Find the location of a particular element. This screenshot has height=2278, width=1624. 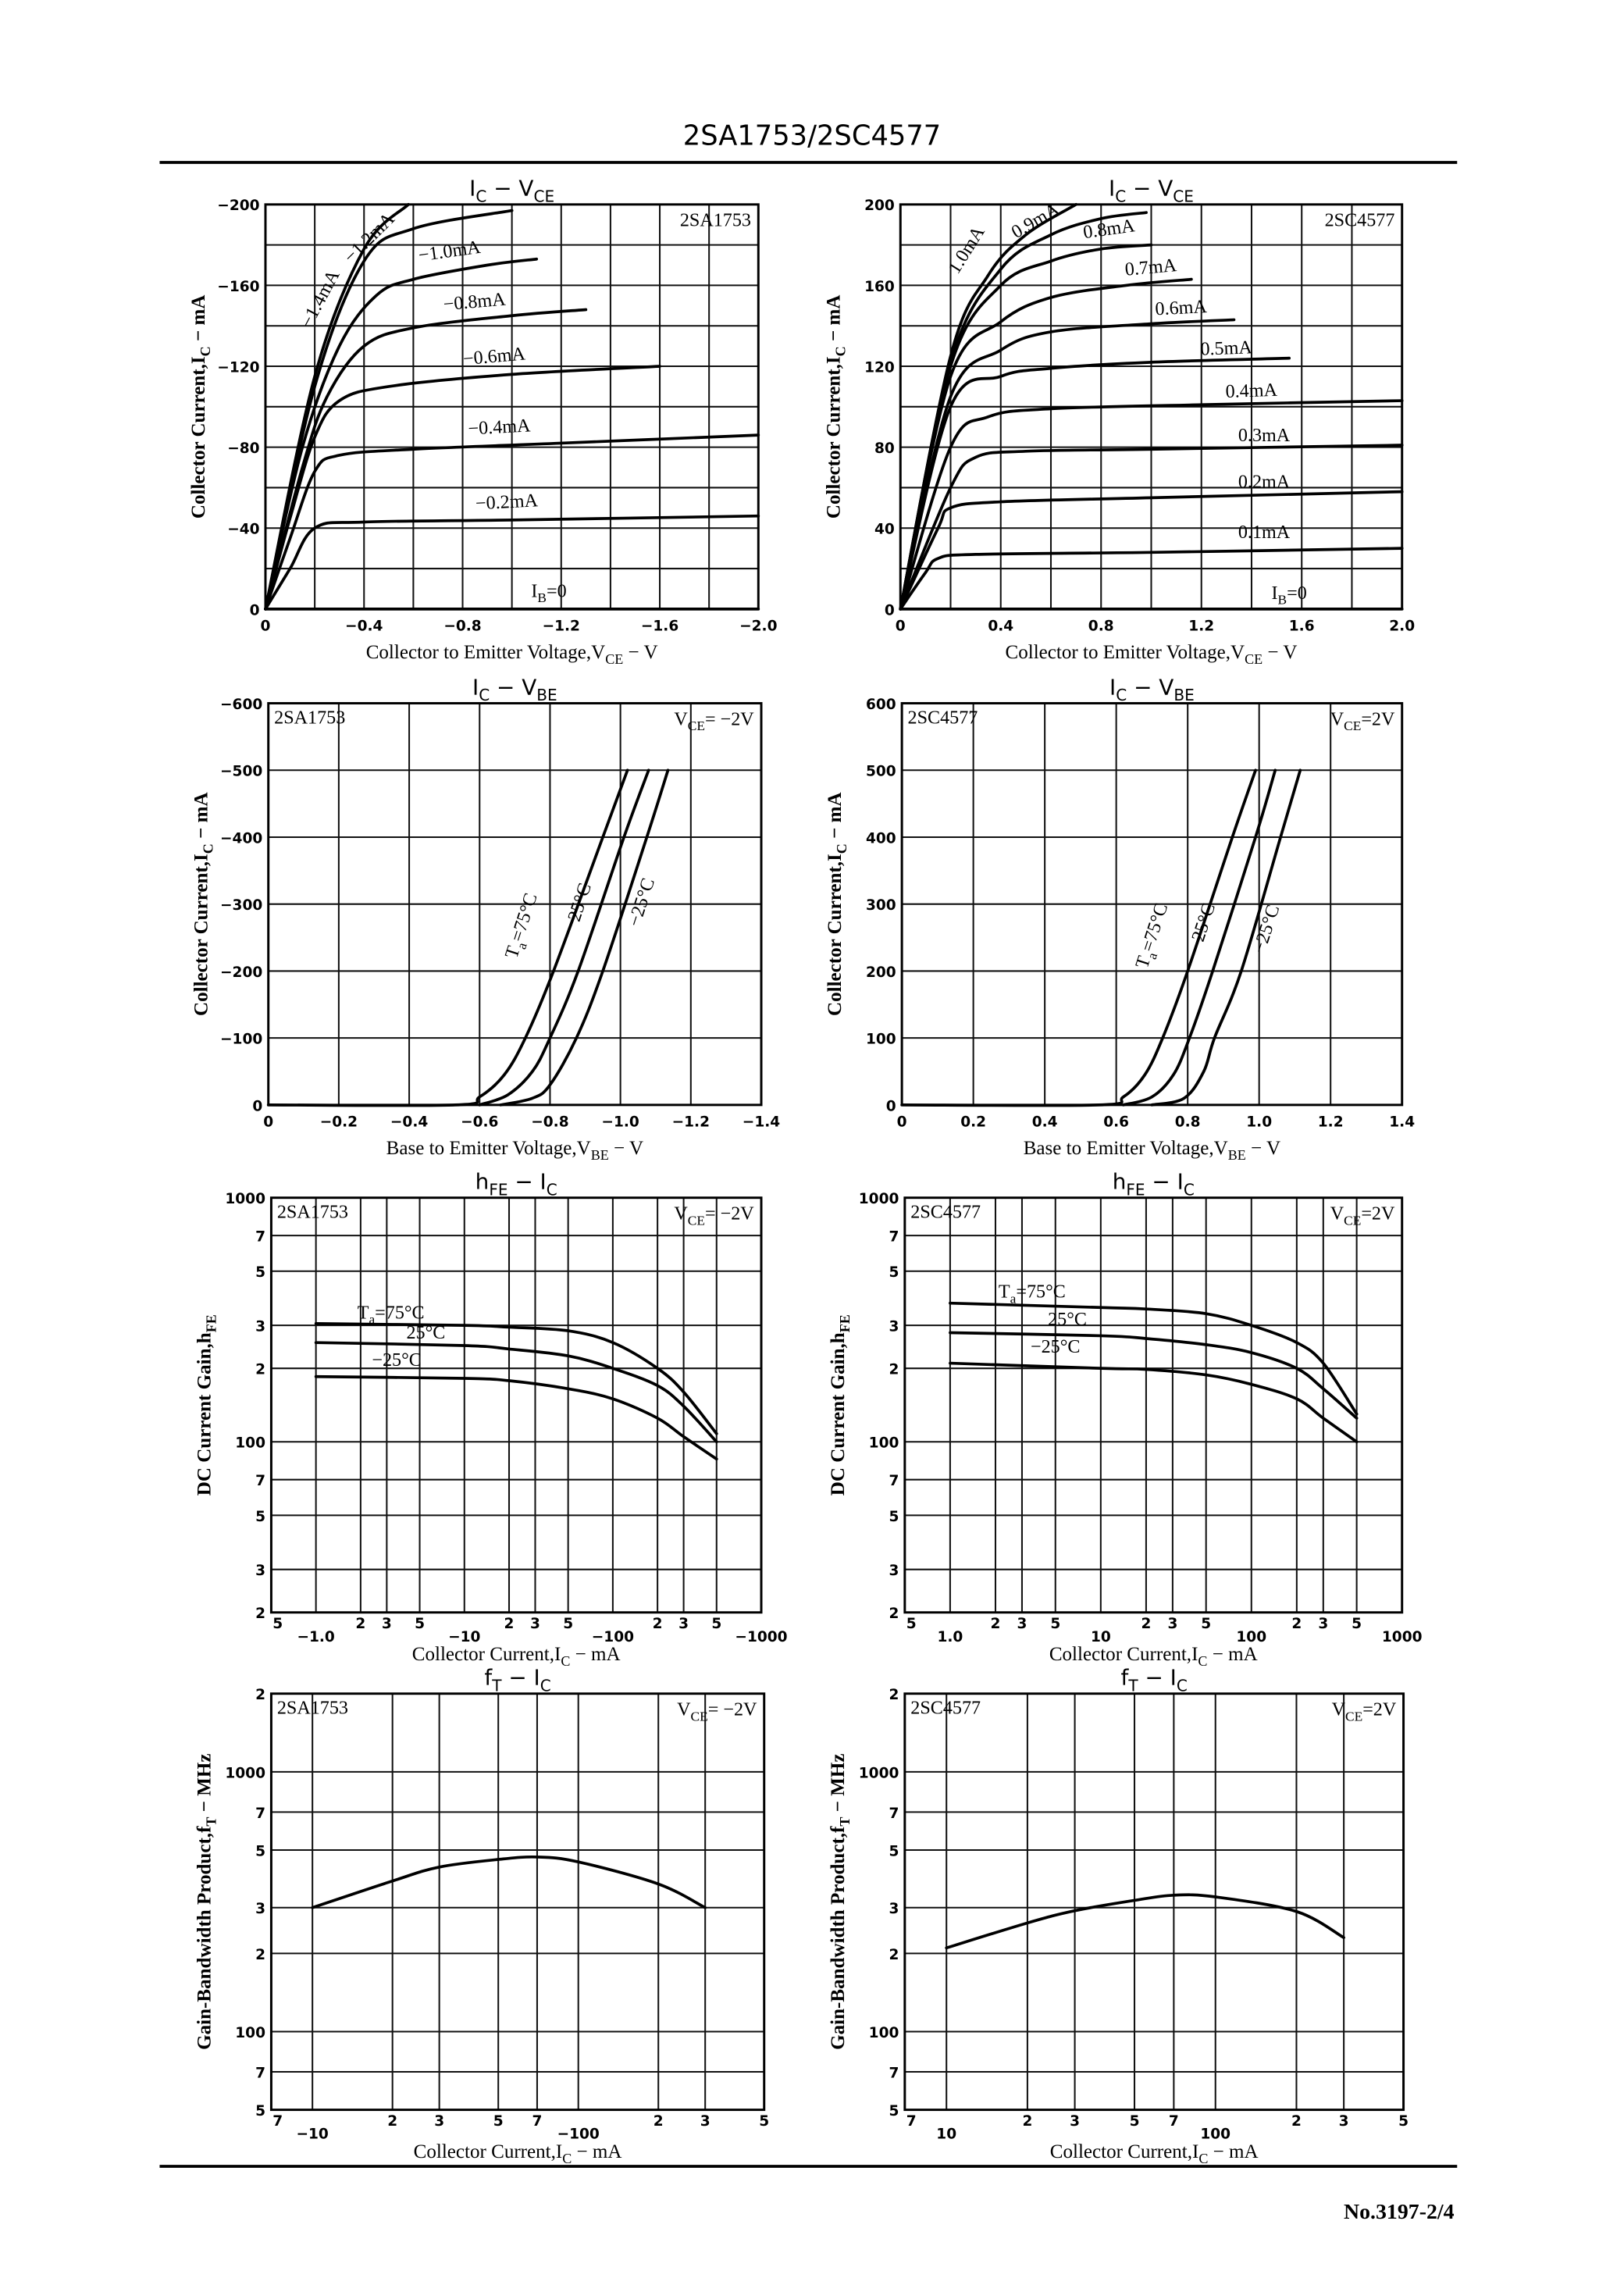

text-span: Collector to Emitter Voltage,V is located at coordinates (486, 652).